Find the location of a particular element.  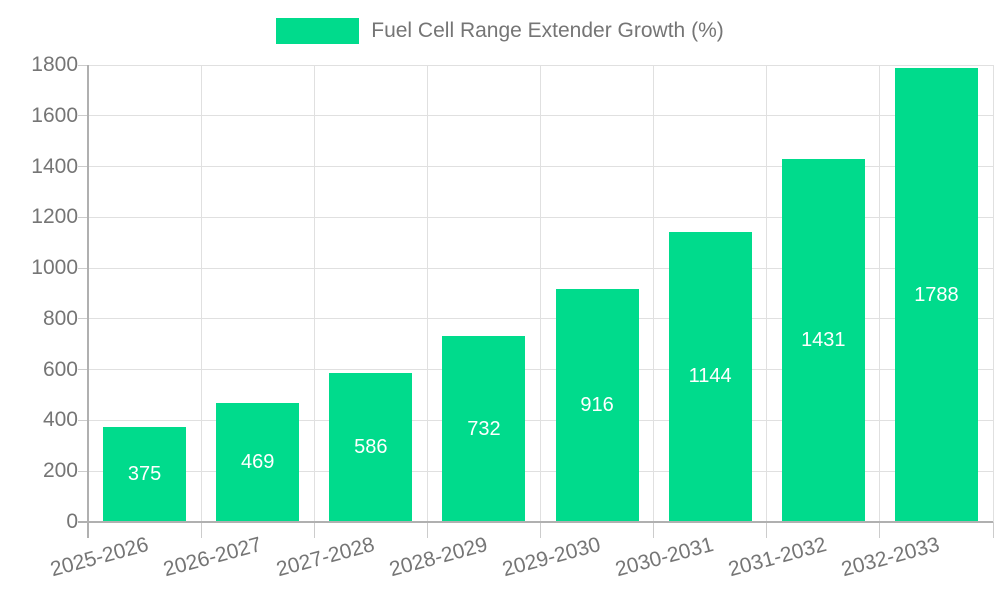

bar: 732 is located at coordinates (484, 429).